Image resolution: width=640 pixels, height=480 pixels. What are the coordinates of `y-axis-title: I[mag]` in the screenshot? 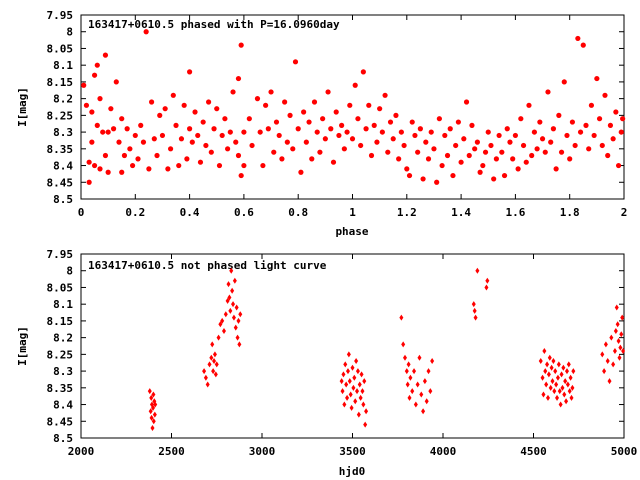 It's located at (22, 107).